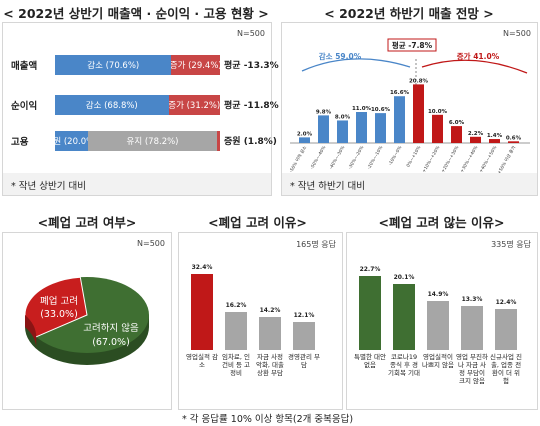  Describe the element at coordinates (251, 106) in the screenshot. I see `panel1-row-average: 평균 -11.8%` at that location.